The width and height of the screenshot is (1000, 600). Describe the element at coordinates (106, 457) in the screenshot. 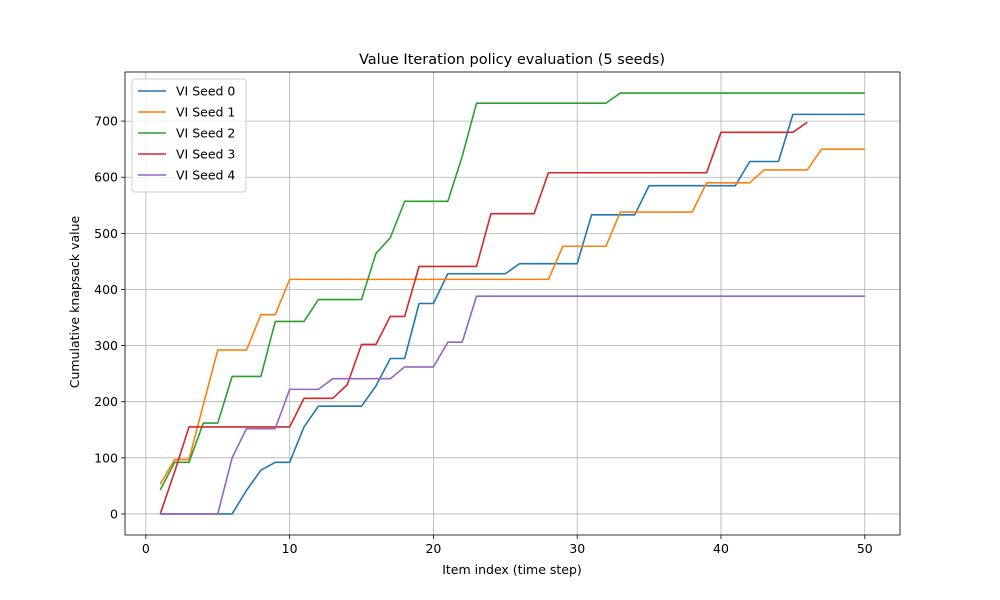

I see `y-tick-label: 100` at that location.